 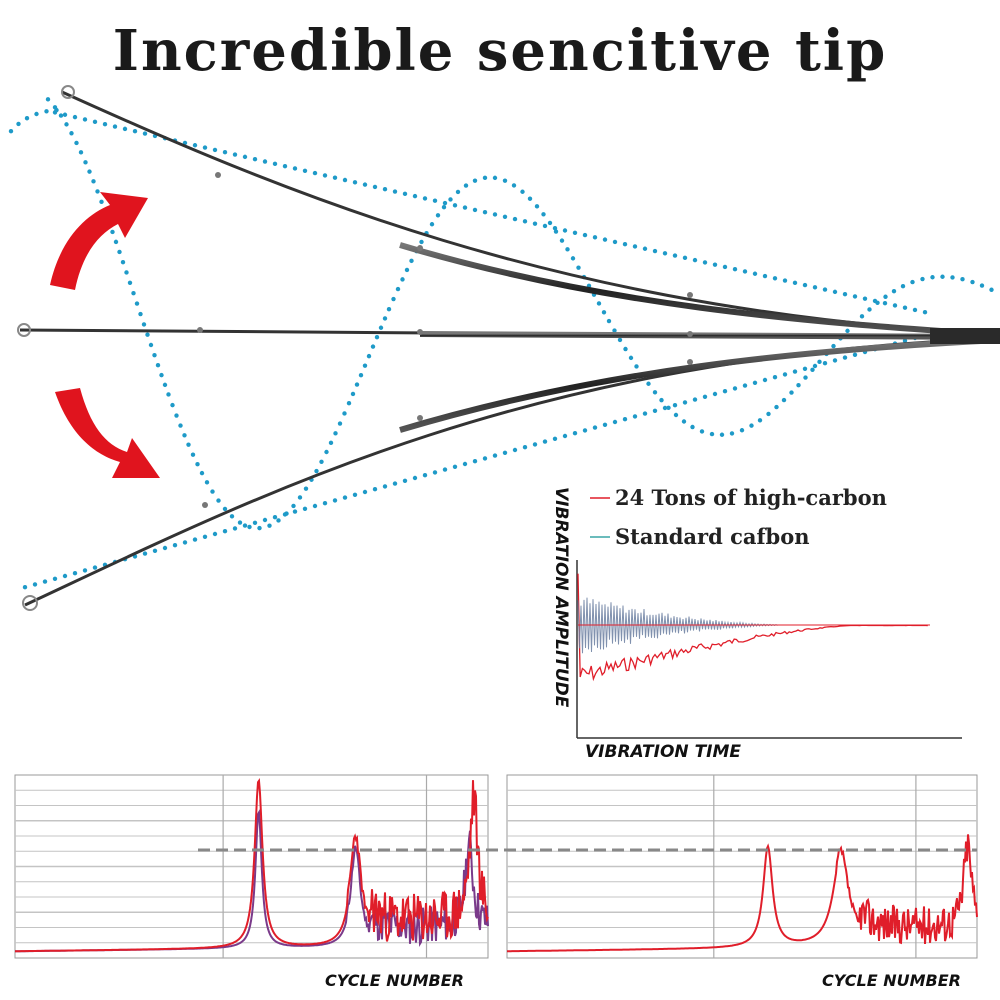 I want to click on cycle-chart-1-xlabel: CYCLE NUMBER, so click(x=394, y=980).